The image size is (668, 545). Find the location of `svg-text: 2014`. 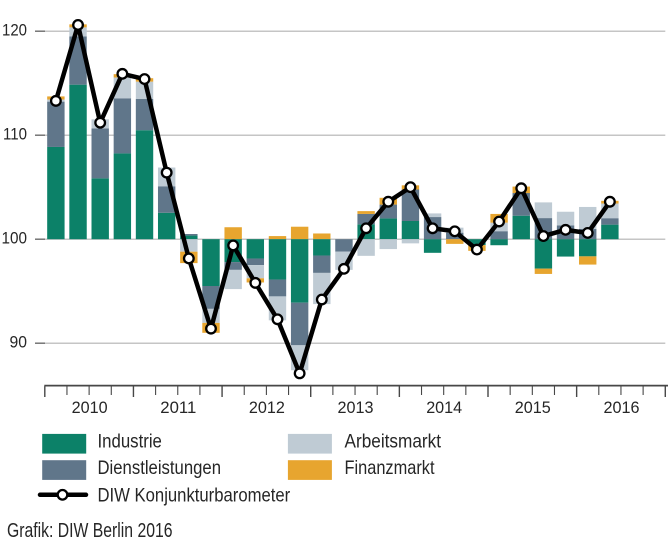

svg-text: 2014 is located at coordinates (444, 407).